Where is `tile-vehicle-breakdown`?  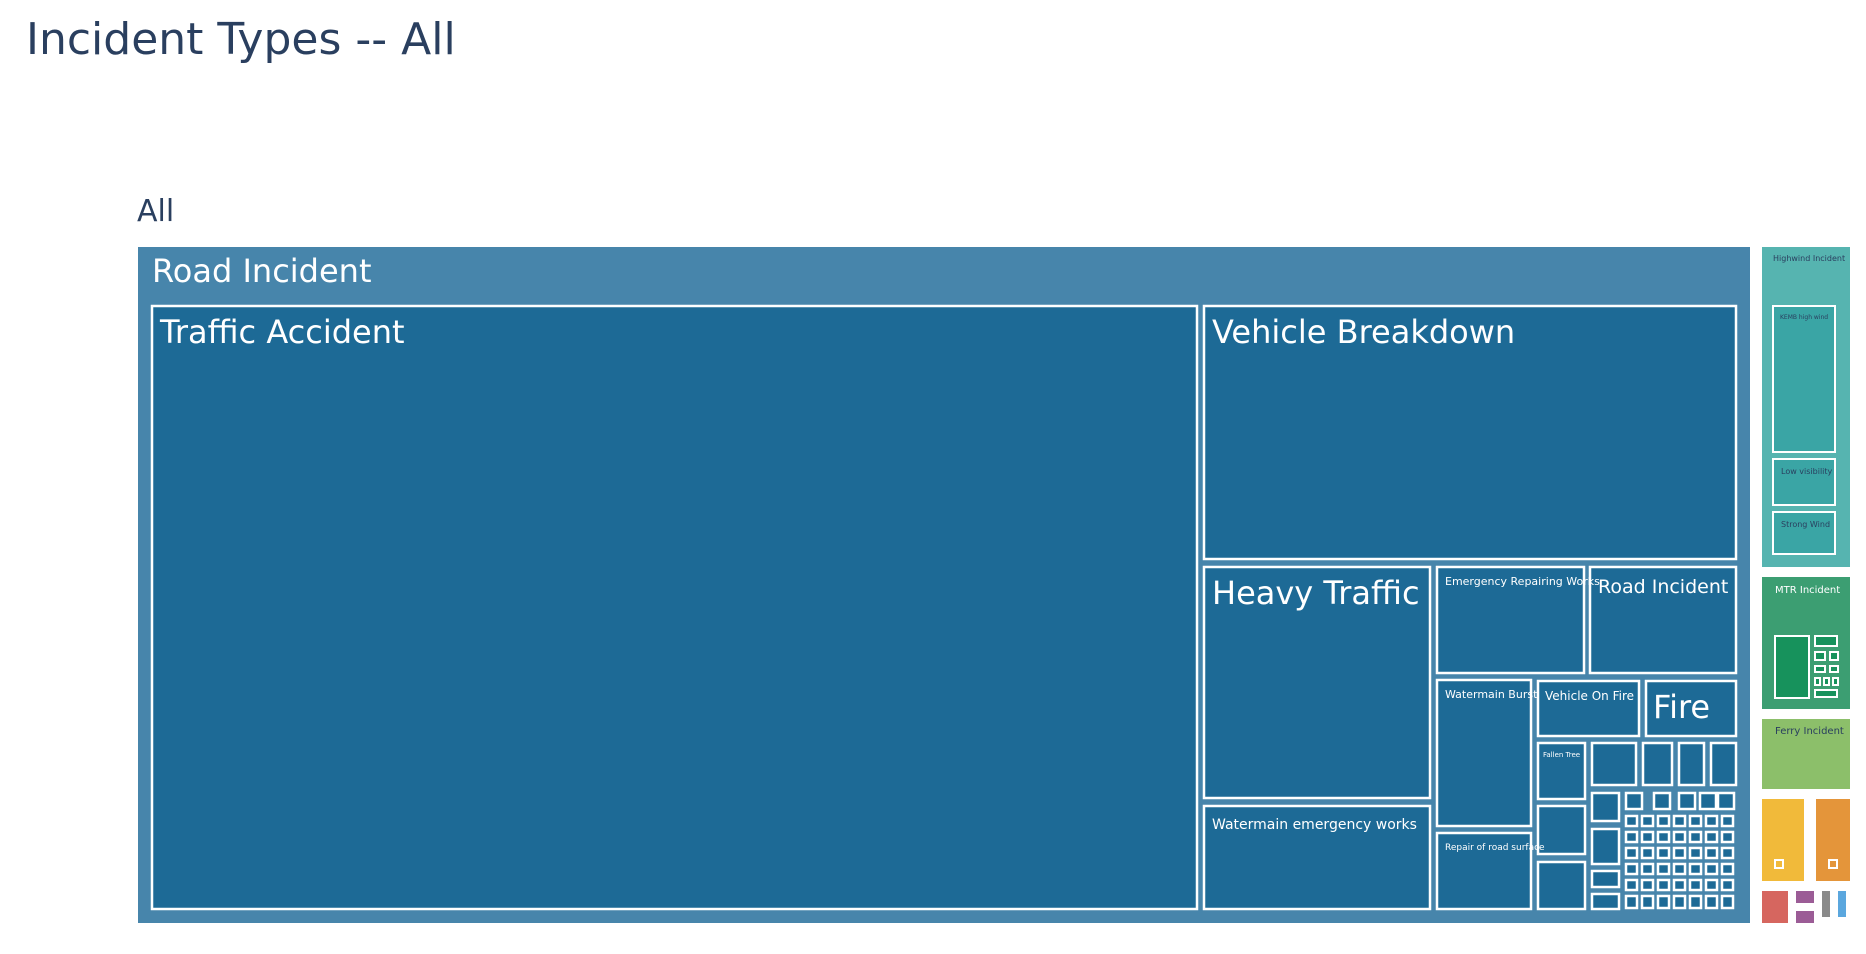
tile-vehicle-breakdown is located at coordinates (1470, 432).